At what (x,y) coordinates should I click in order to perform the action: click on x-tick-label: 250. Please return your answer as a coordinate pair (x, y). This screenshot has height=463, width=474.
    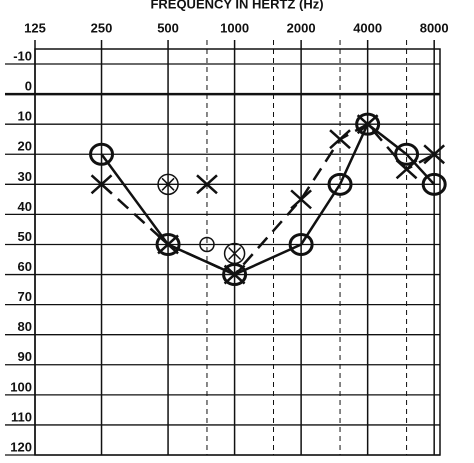
    Looking at the image, I should click on (102, 27).